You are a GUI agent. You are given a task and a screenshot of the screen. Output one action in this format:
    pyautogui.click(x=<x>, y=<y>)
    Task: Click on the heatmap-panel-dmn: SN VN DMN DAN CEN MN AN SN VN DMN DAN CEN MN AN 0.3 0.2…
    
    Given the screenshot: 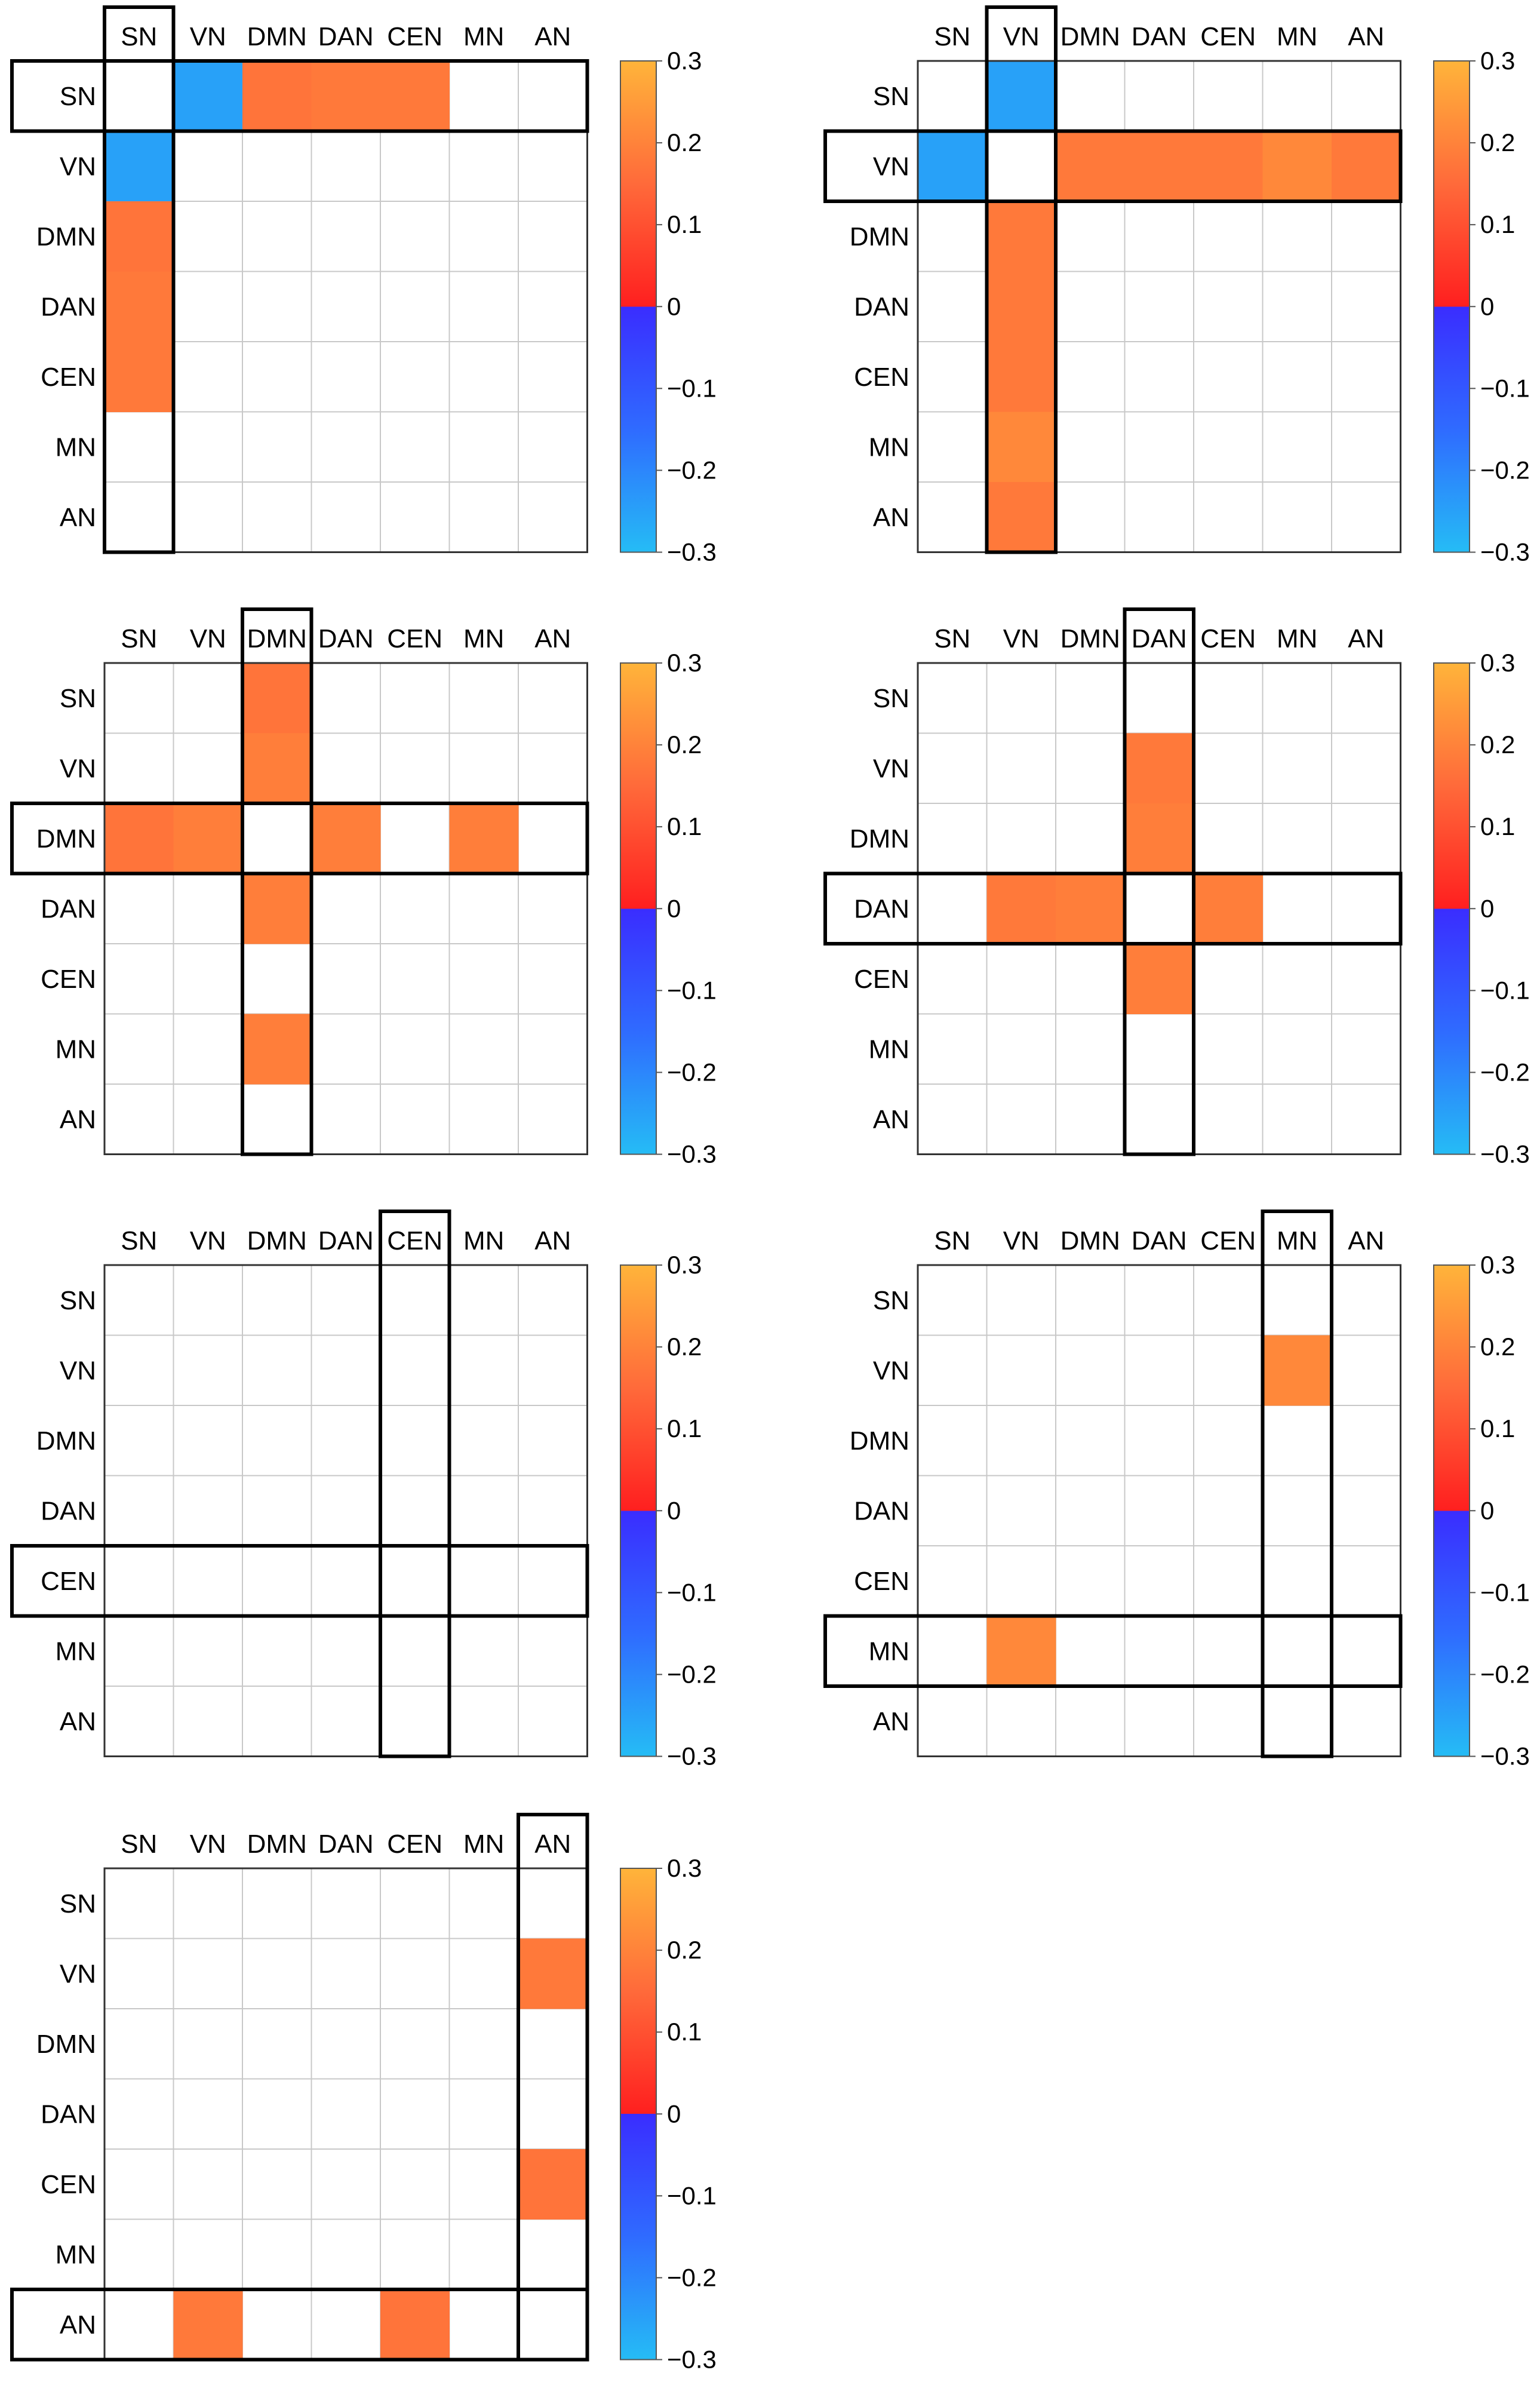 What is the action you would take?
    pyautogui.click(x=364, y=888)
    